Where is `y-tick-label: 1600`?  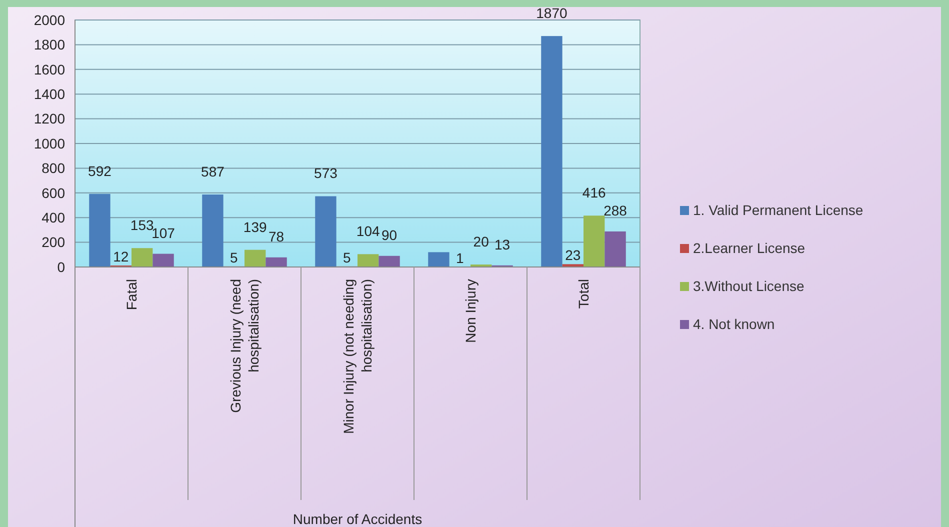
y-tick-label: 1600 is located at coordinates (50, 69).